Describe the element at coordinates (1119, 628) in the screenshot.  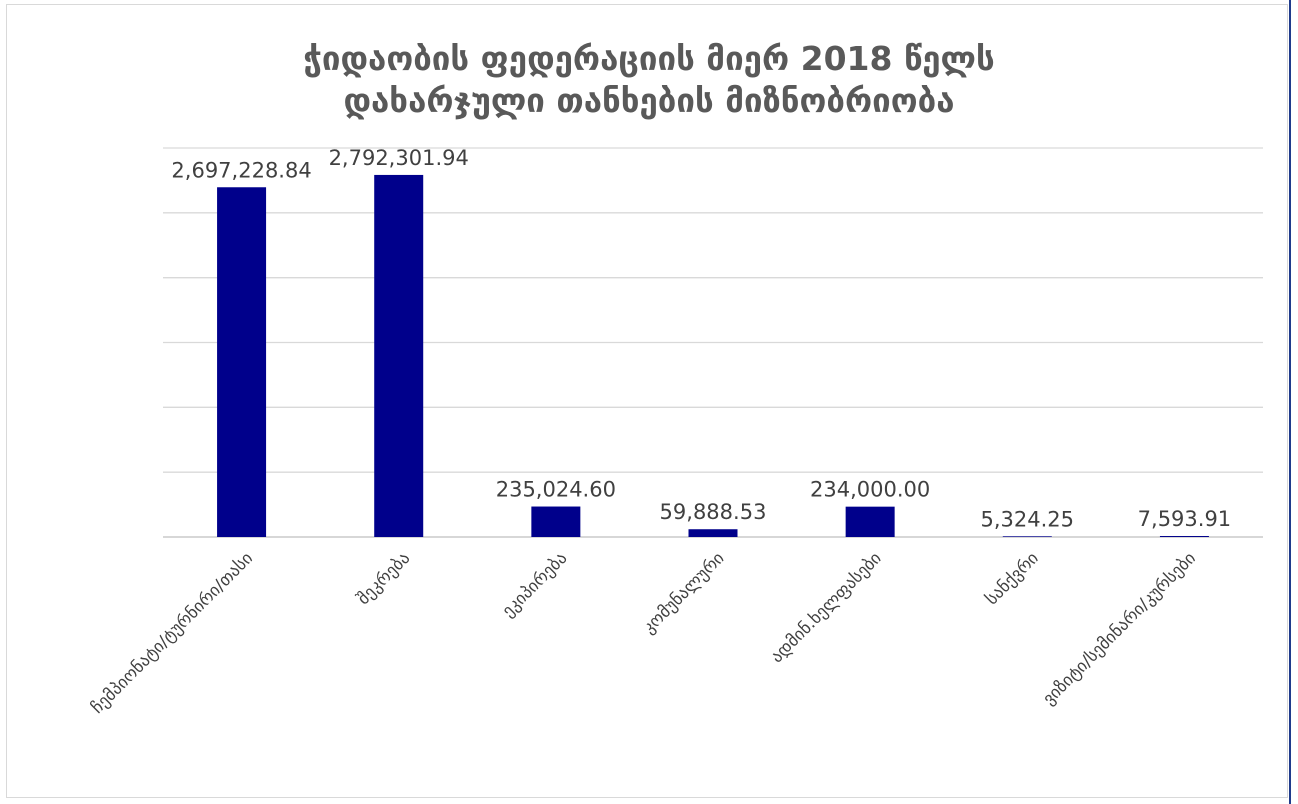
I see `category-label-7: ვიზიტი/სემინარი/კურსები` at that location.